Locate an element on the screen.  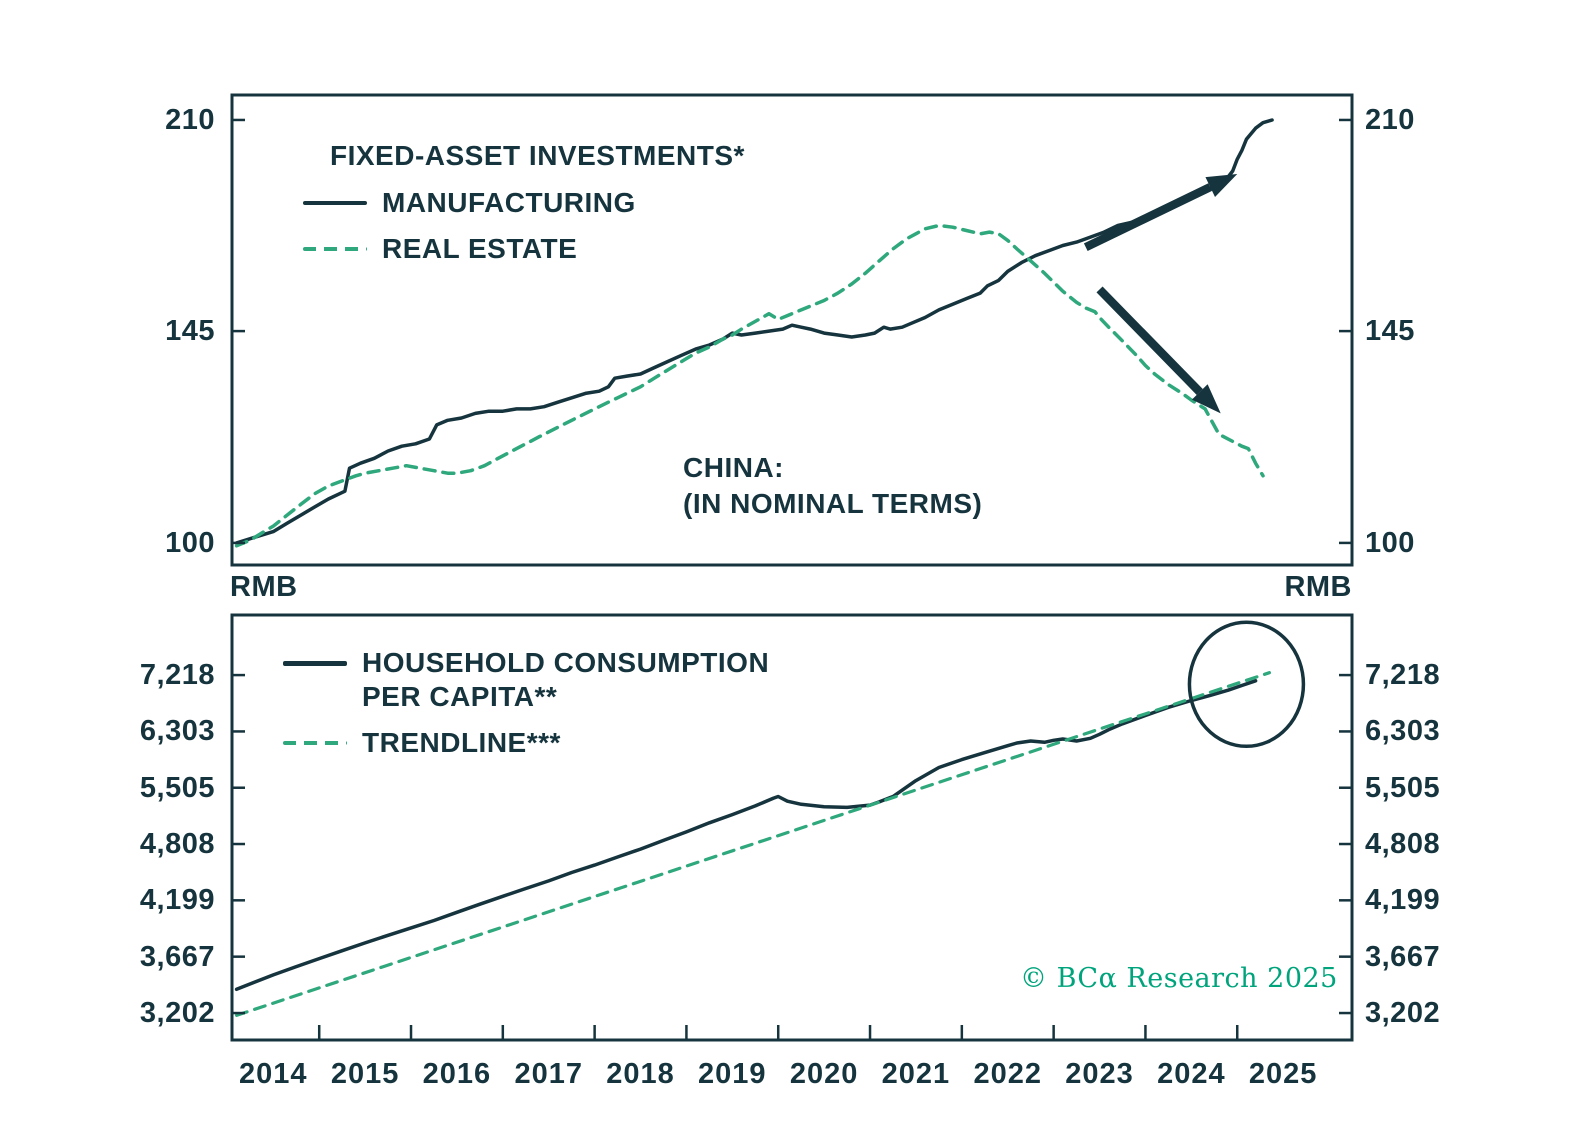
manufacturing-line-swatch is located at coordinates (335, 203).